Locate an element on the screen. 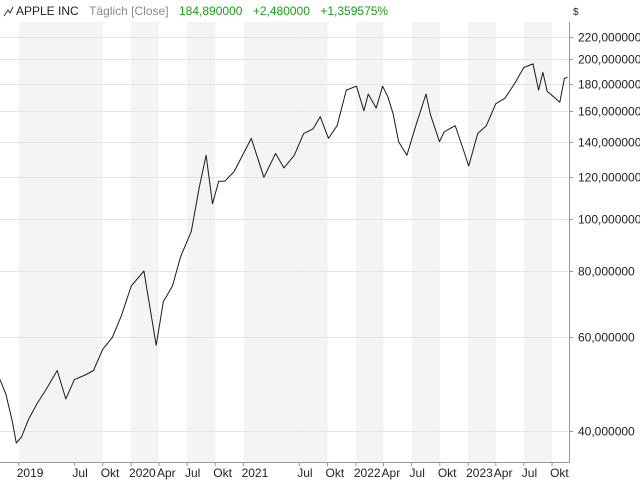  y-axis-unit-label: $ is located at coordinates (576, 12).